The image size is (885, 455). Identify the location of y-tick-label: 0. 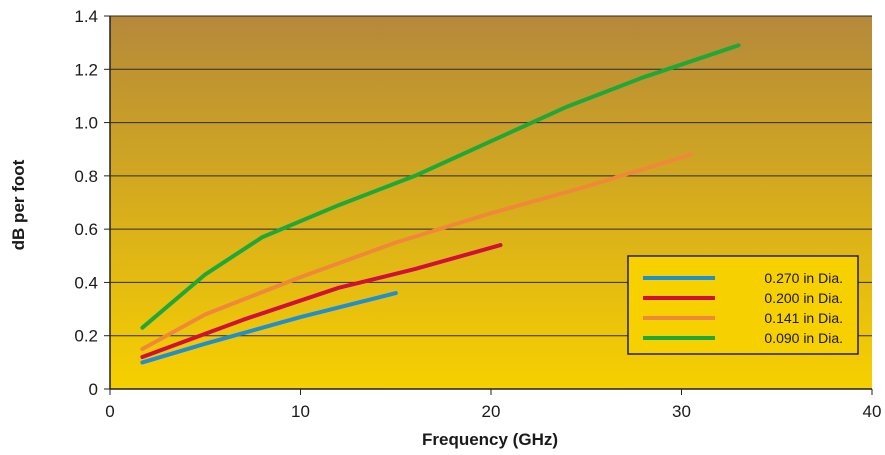
(93, 389).